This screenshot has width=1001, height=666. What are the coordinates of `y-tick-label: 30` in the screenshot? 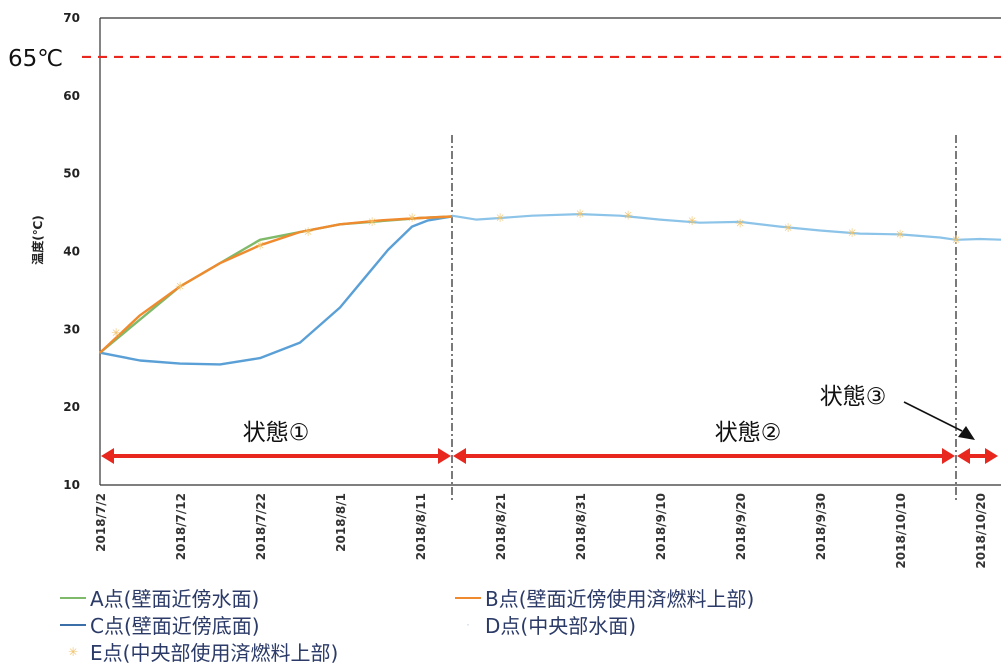 It's located at (71, 329).